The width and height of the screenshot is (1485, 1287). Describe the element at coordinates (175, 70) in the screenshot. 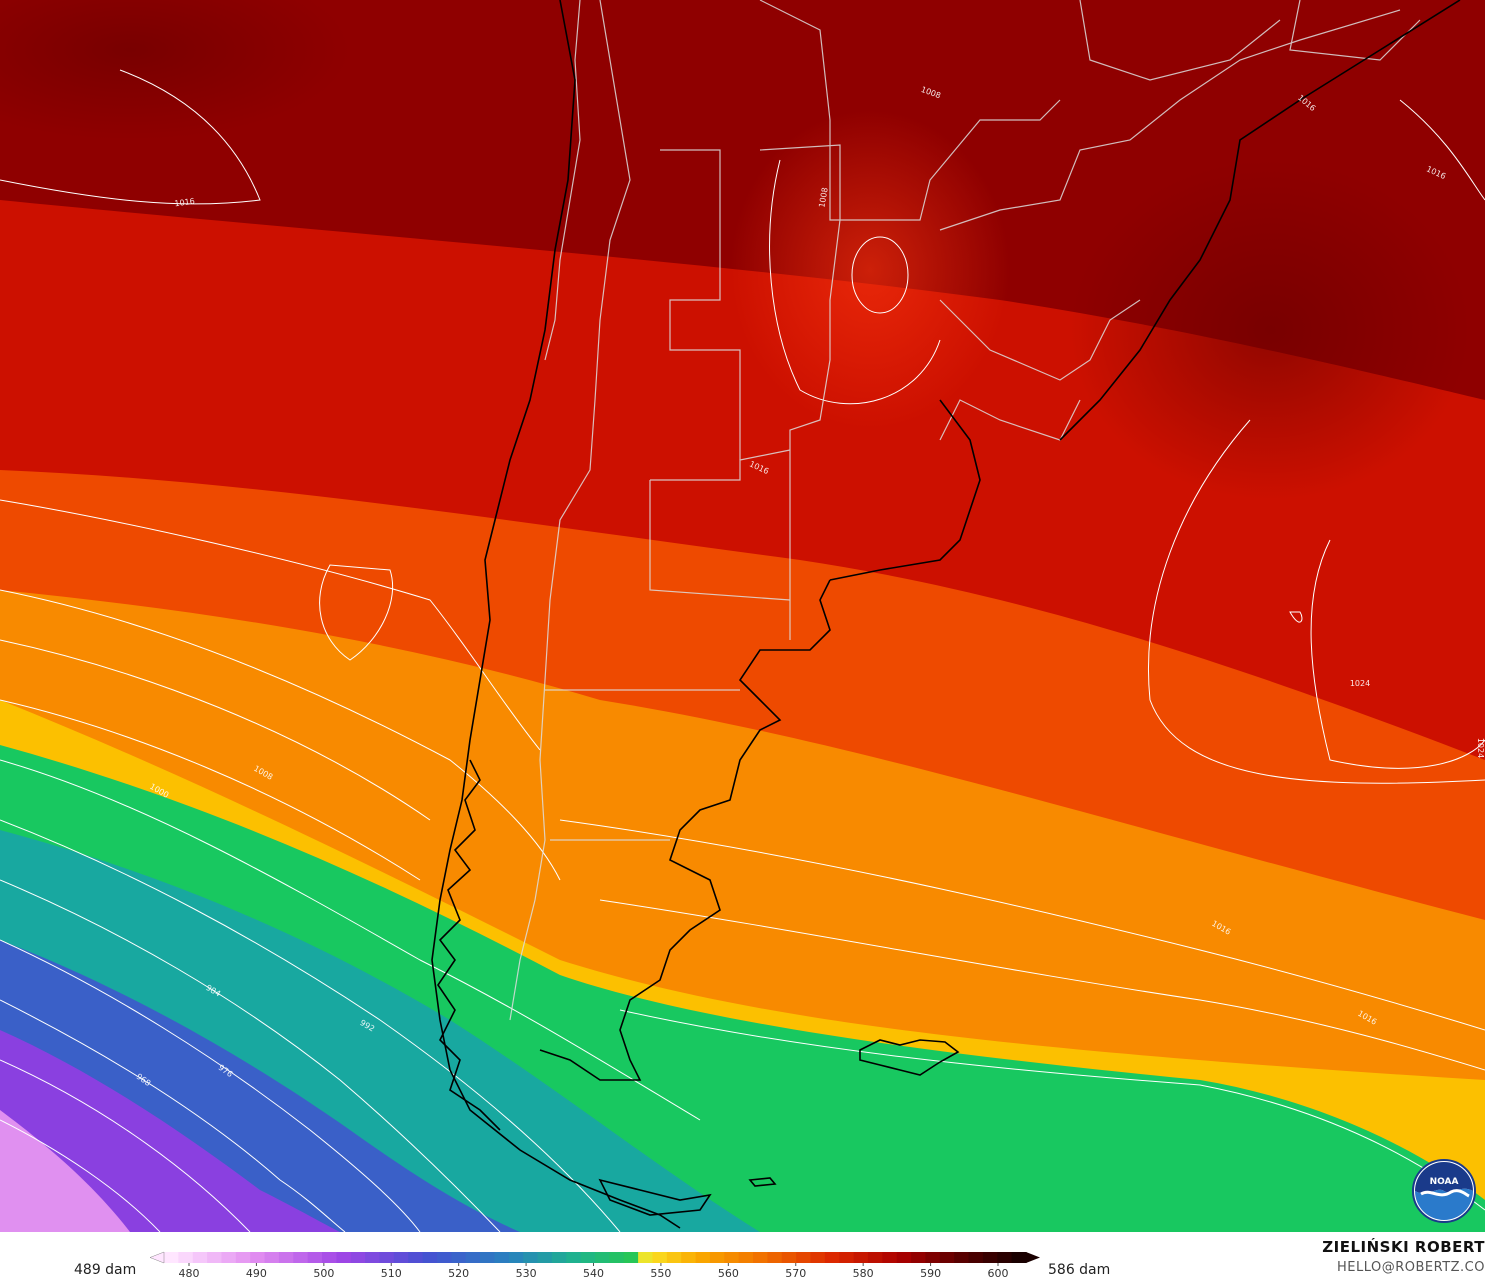

I see `ridge-nw` at that location.